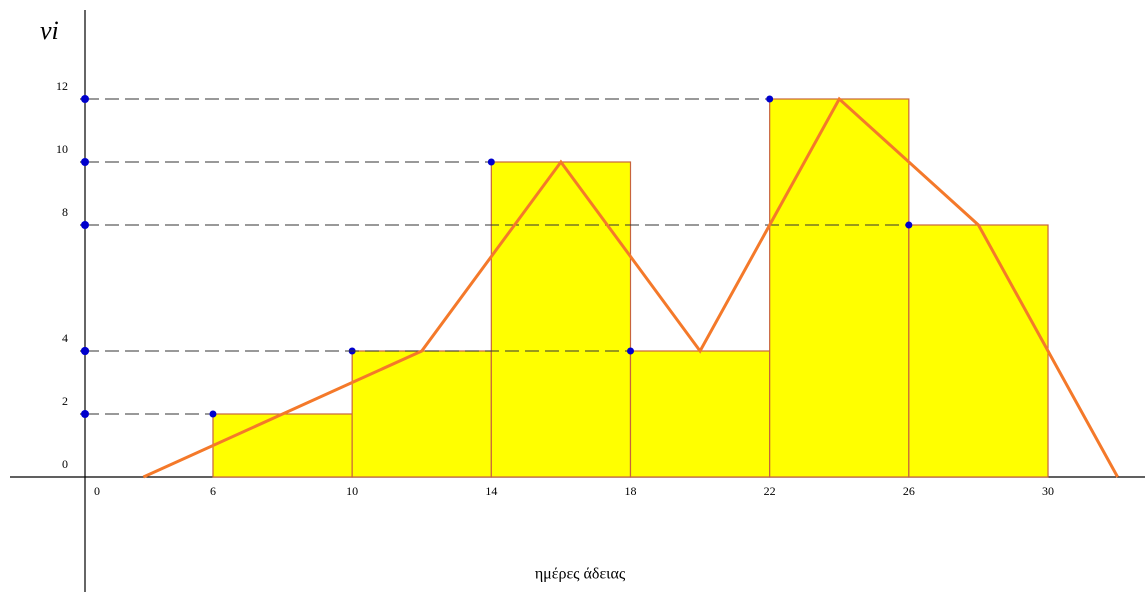 The image size is (1145, 592). What do you see at coordinates (65, 464) in the screenshot?
I see `y-tick-label: 0` at bounding box center [65, 464].